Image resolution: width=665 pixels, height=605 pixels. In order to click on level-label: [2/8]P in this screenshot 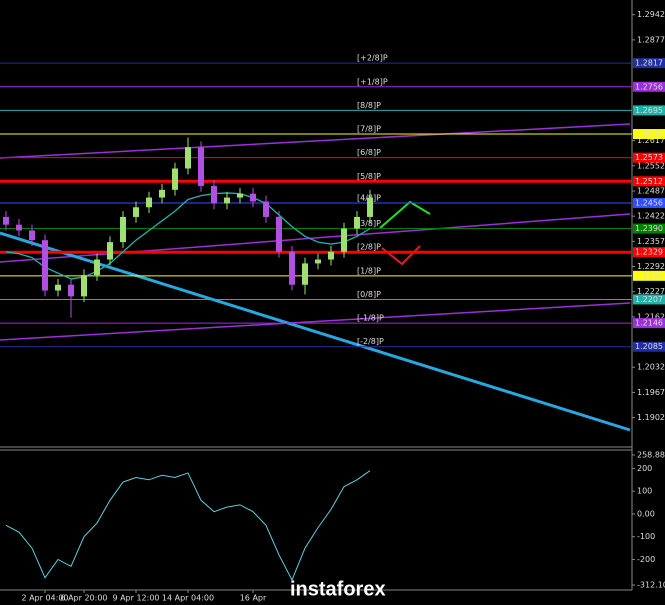, I will do `click(369, 247)`.